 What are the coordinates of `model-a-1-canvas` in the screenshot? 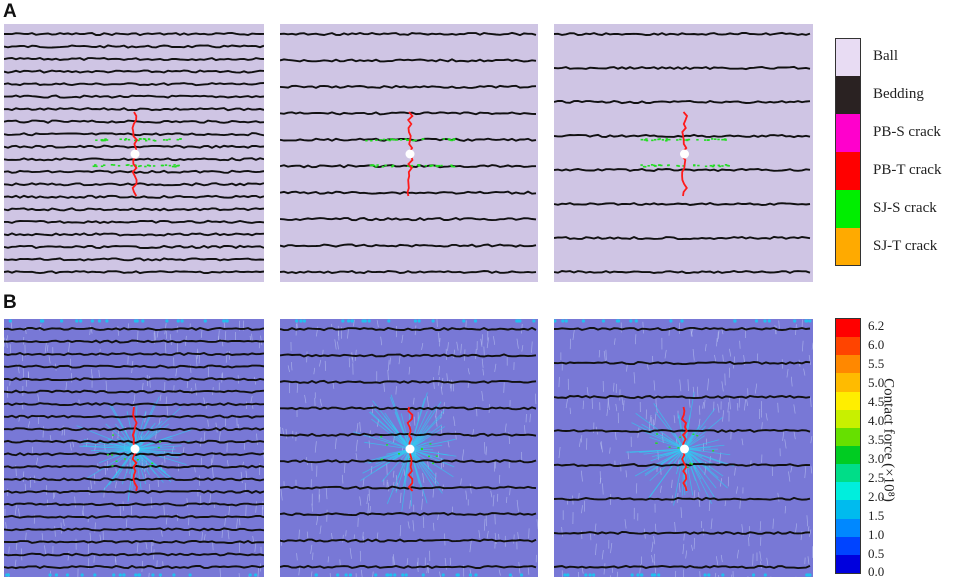 It's located at (134, 153).